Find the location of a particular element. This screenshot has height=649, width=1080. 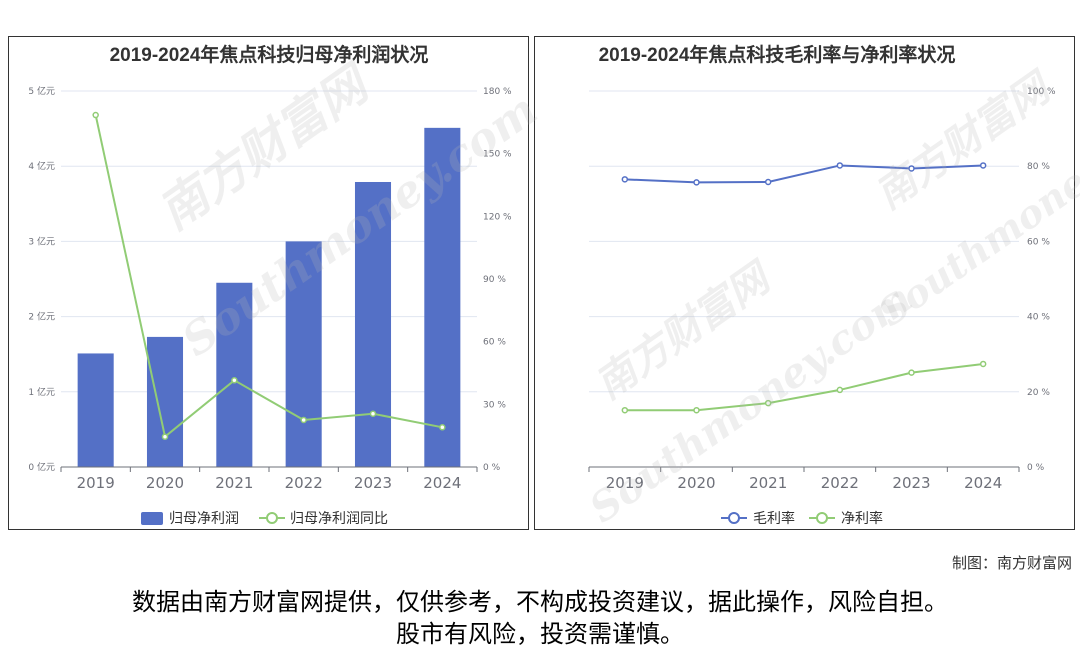

y-left-tick-label: 0 亿元 is located at coordinates (41, 467).